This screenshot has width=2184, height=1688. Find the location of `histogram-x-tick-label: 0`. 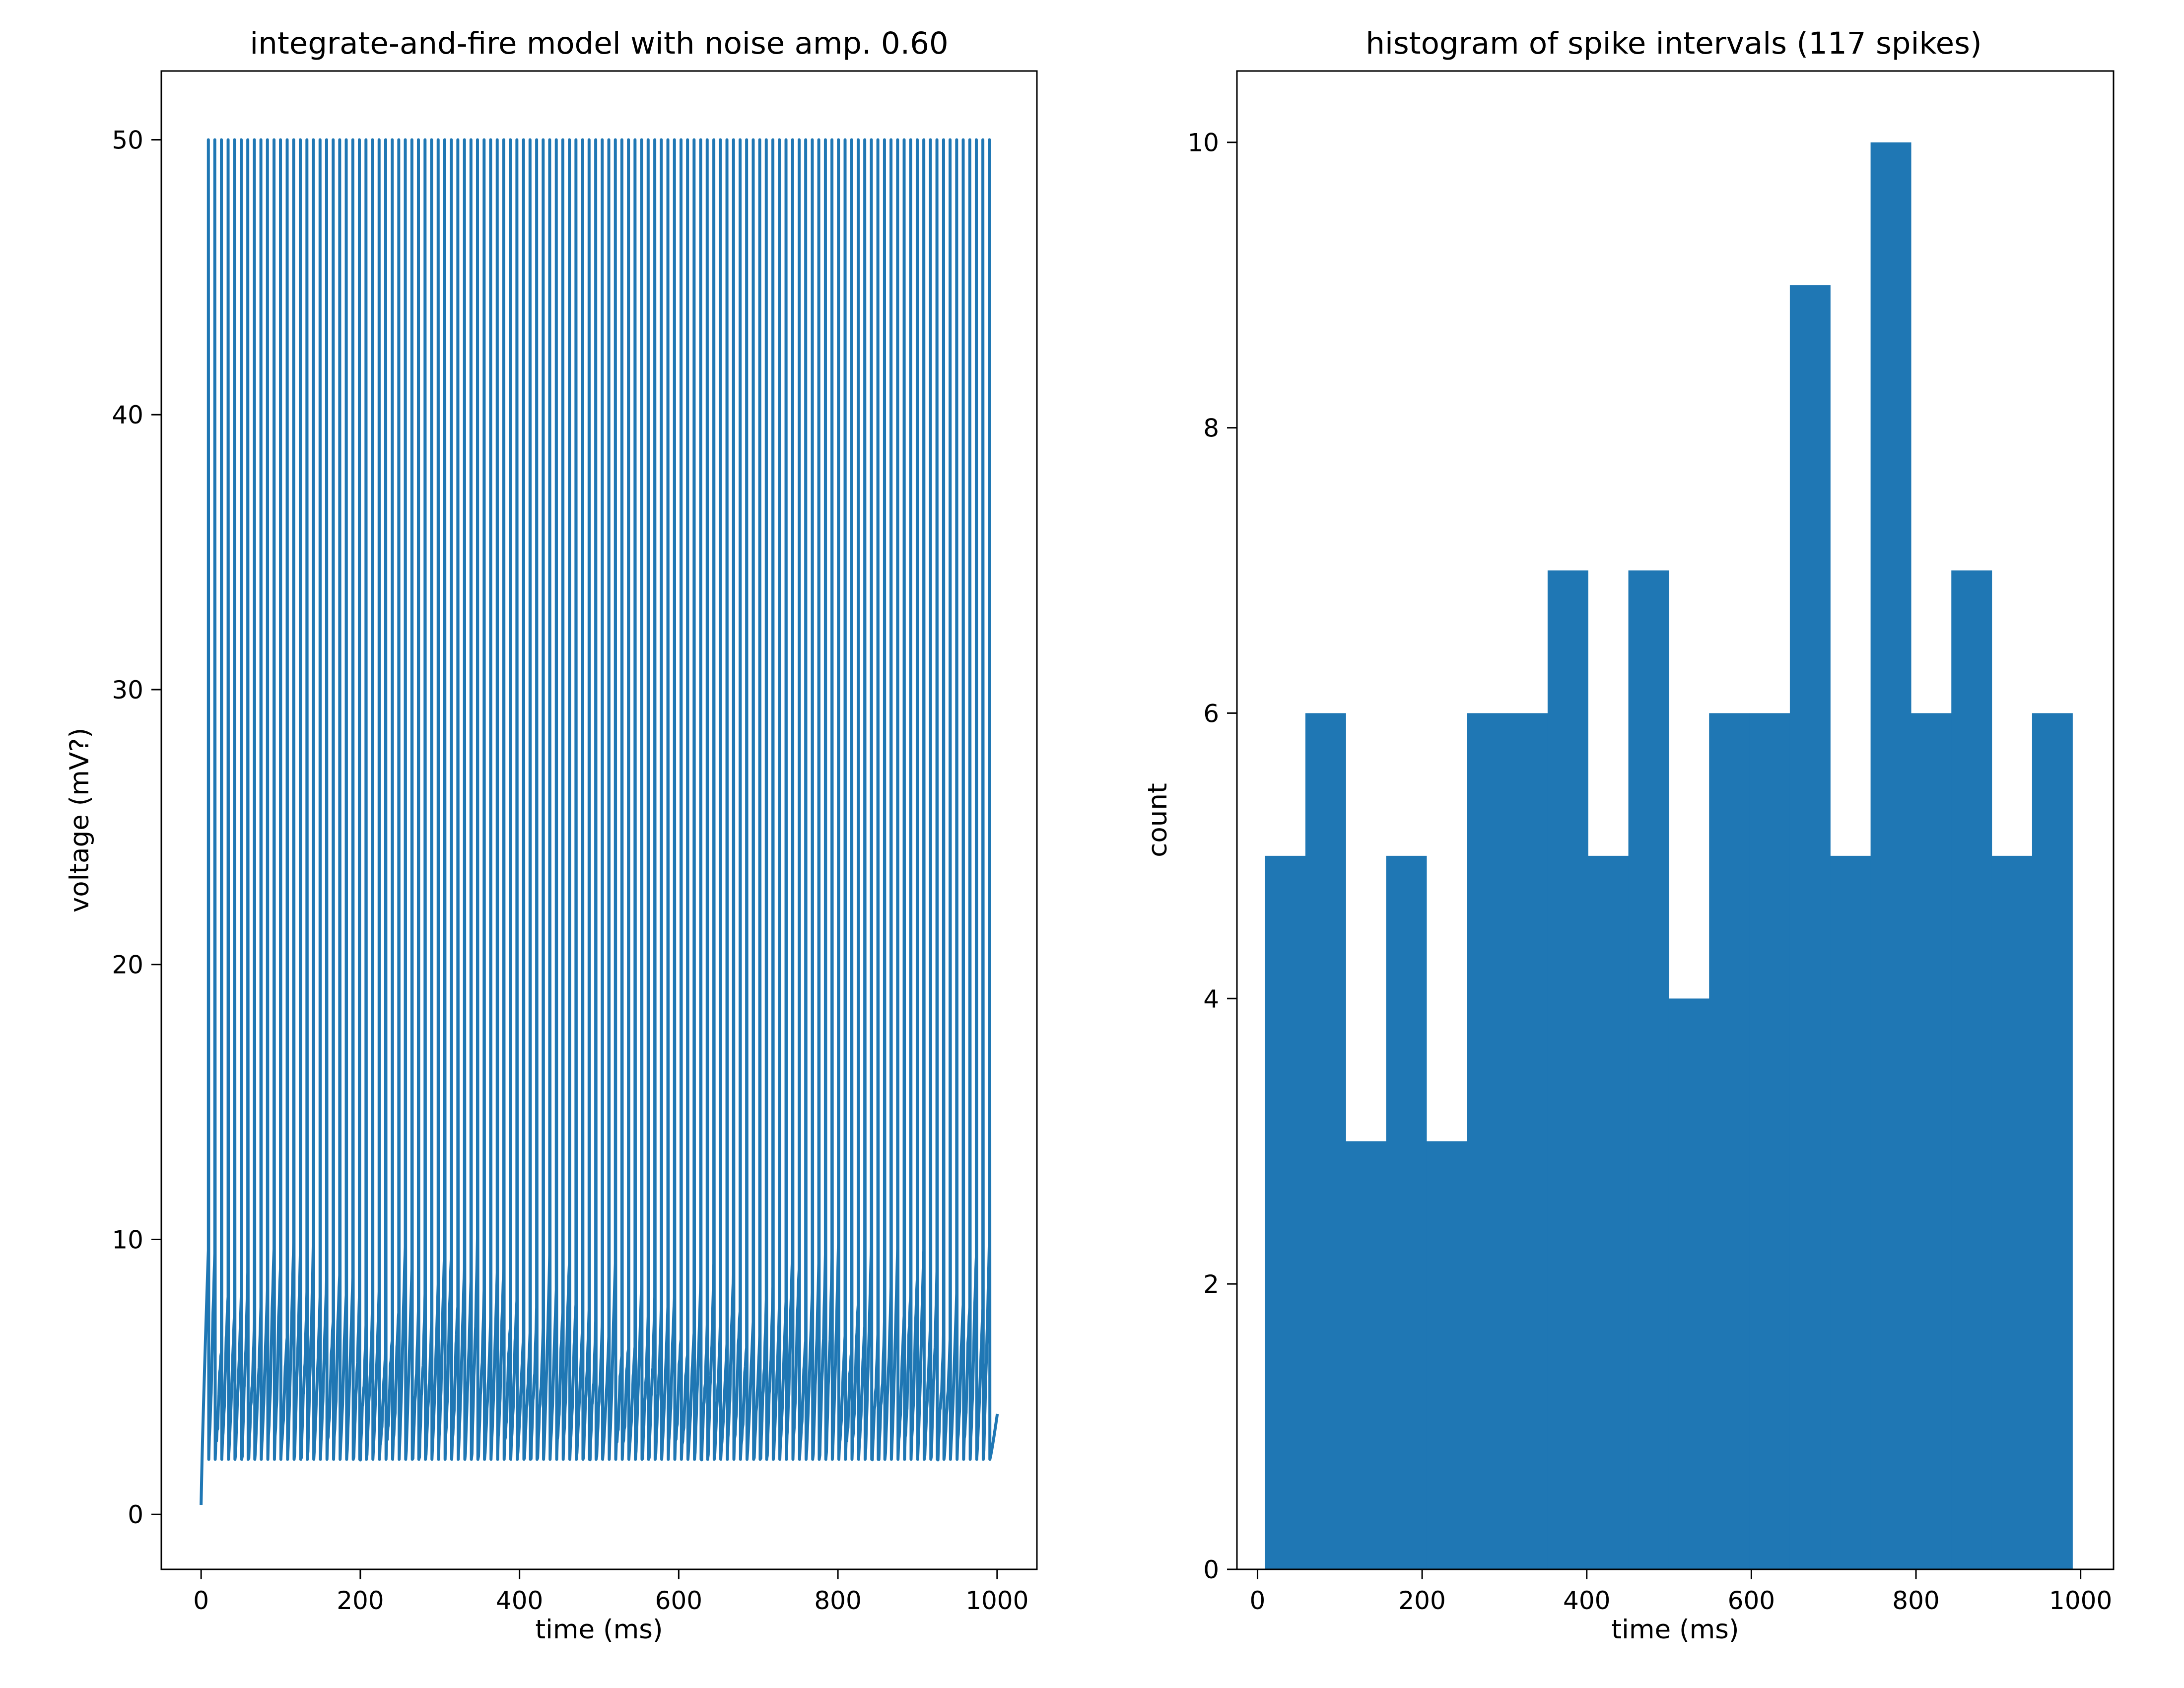

histogram-x-tick-label: 0 is located at coordinates (1258, 1600).